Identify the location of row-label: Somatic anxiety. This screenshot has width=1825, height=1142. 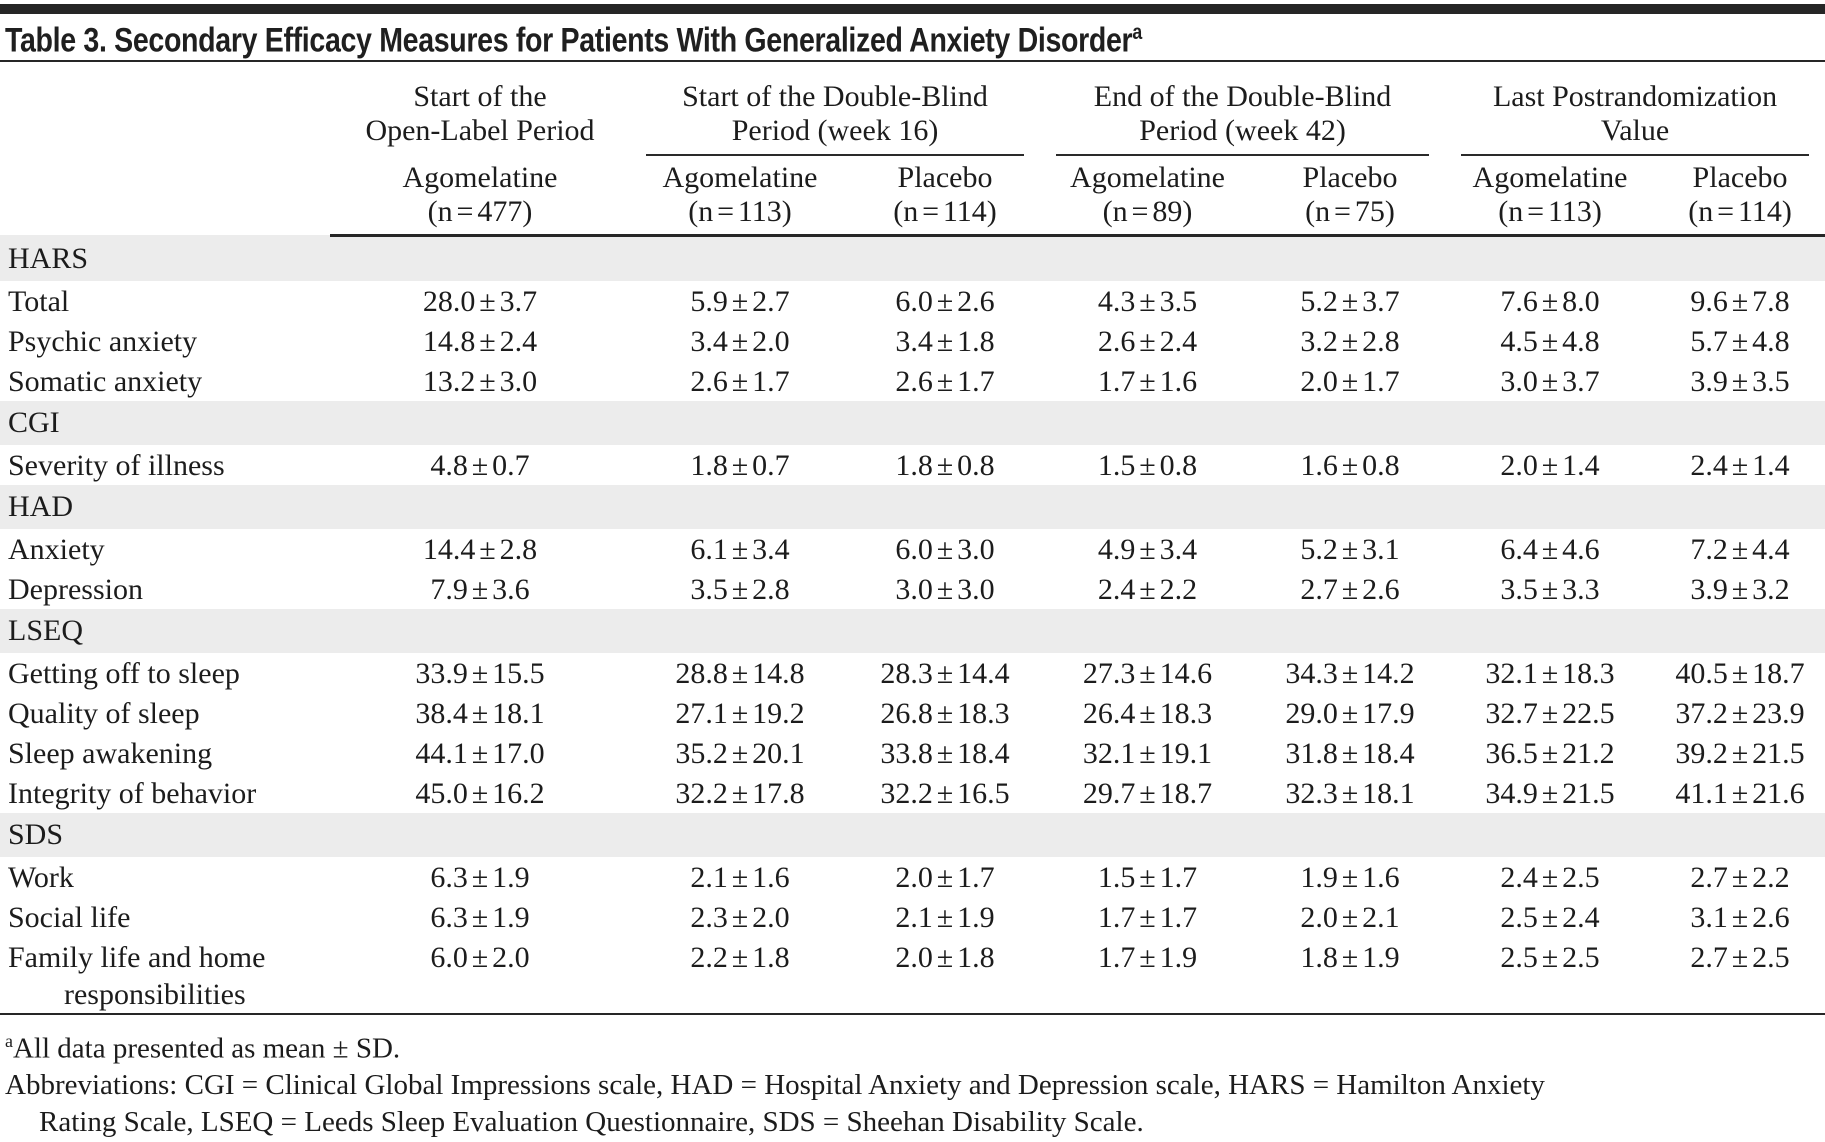
(105, 381).